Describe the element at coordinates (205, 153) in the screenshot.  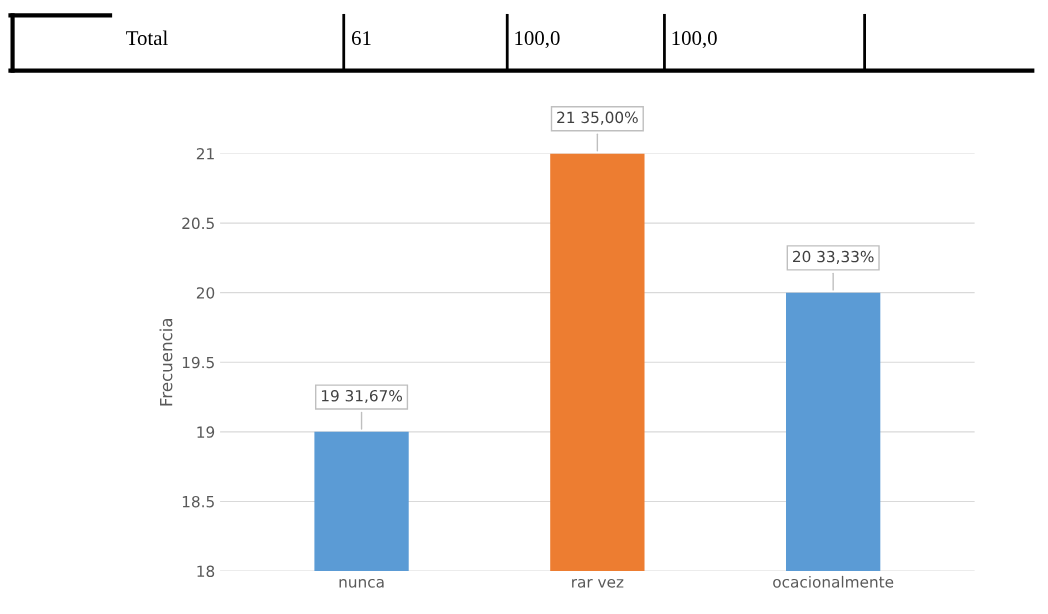
I see `y-tick-label: 21` at that location.